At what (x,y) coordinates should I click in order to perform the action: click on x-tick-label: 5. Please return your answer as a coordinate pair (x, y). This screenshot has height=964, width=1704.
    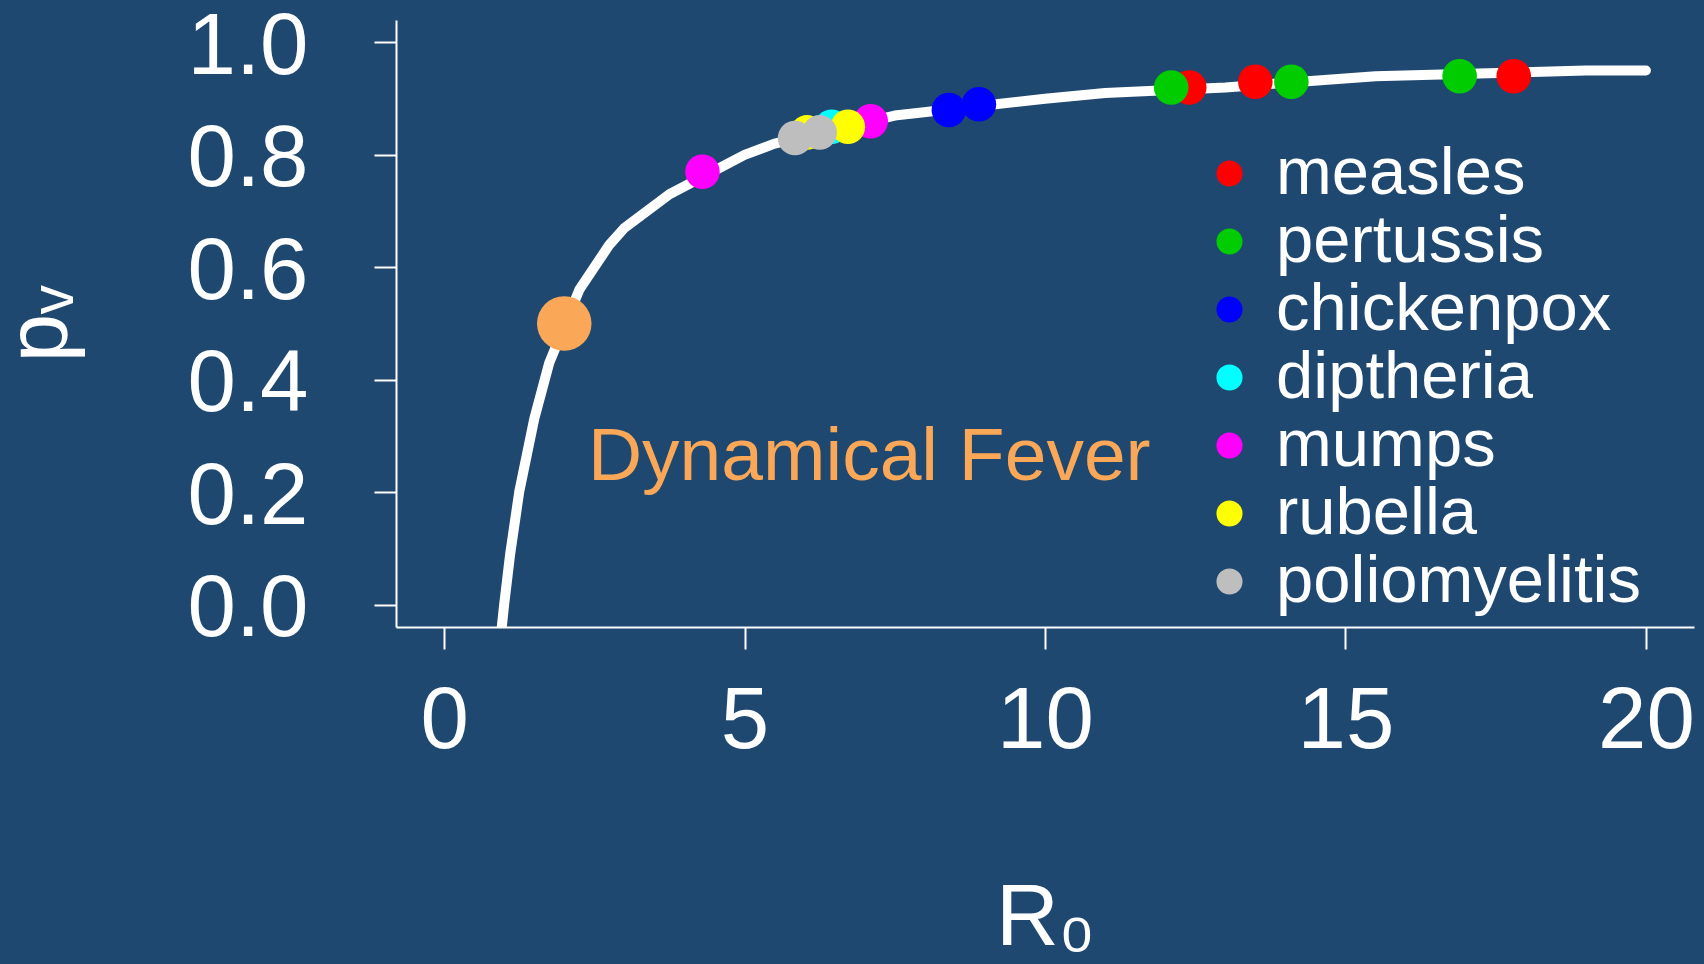
    Looking at the image, I should click on (745, 717).